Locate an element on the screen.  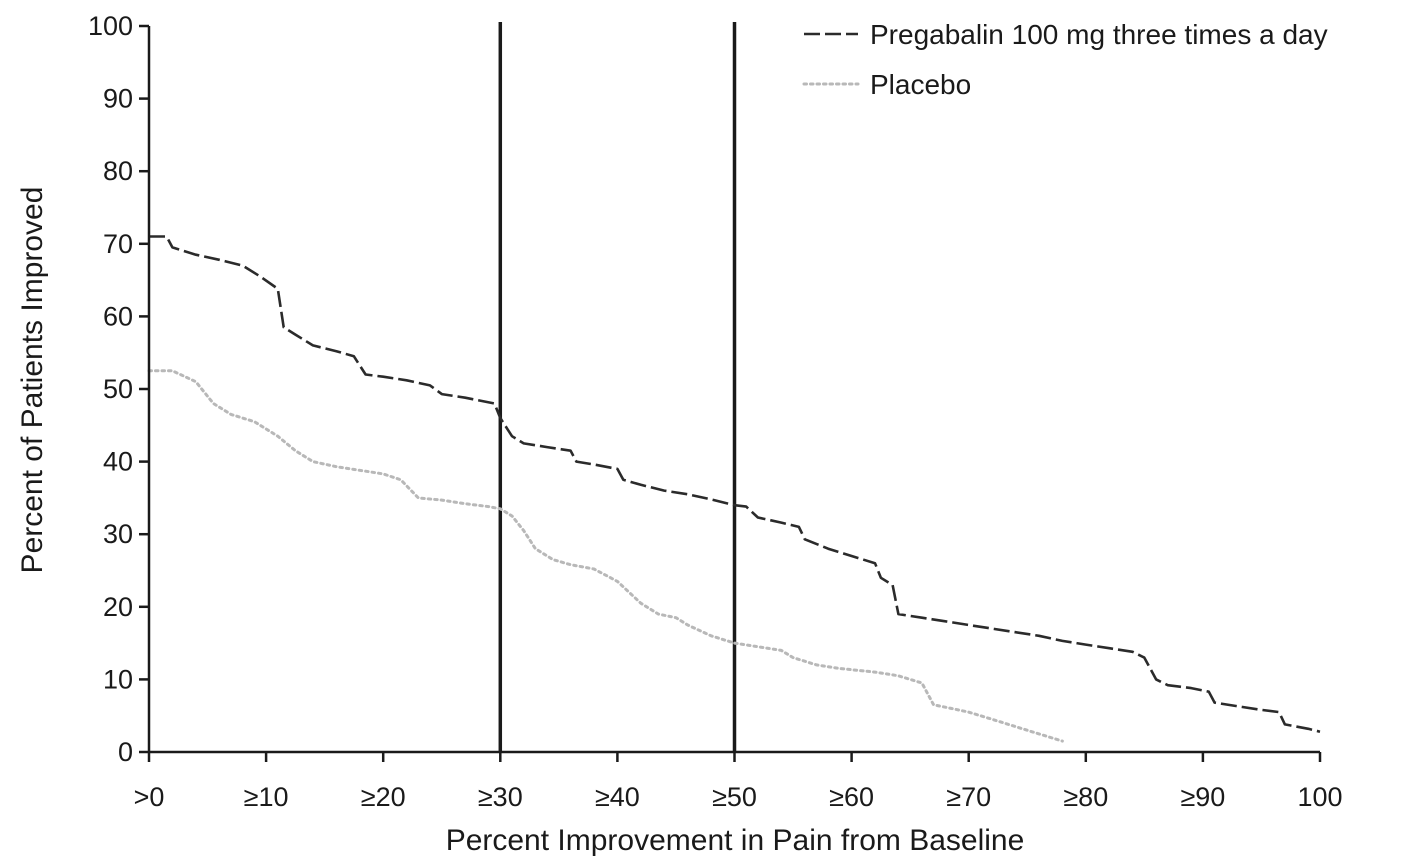
legend-label: Placebo is located at coordinates (920, 84).